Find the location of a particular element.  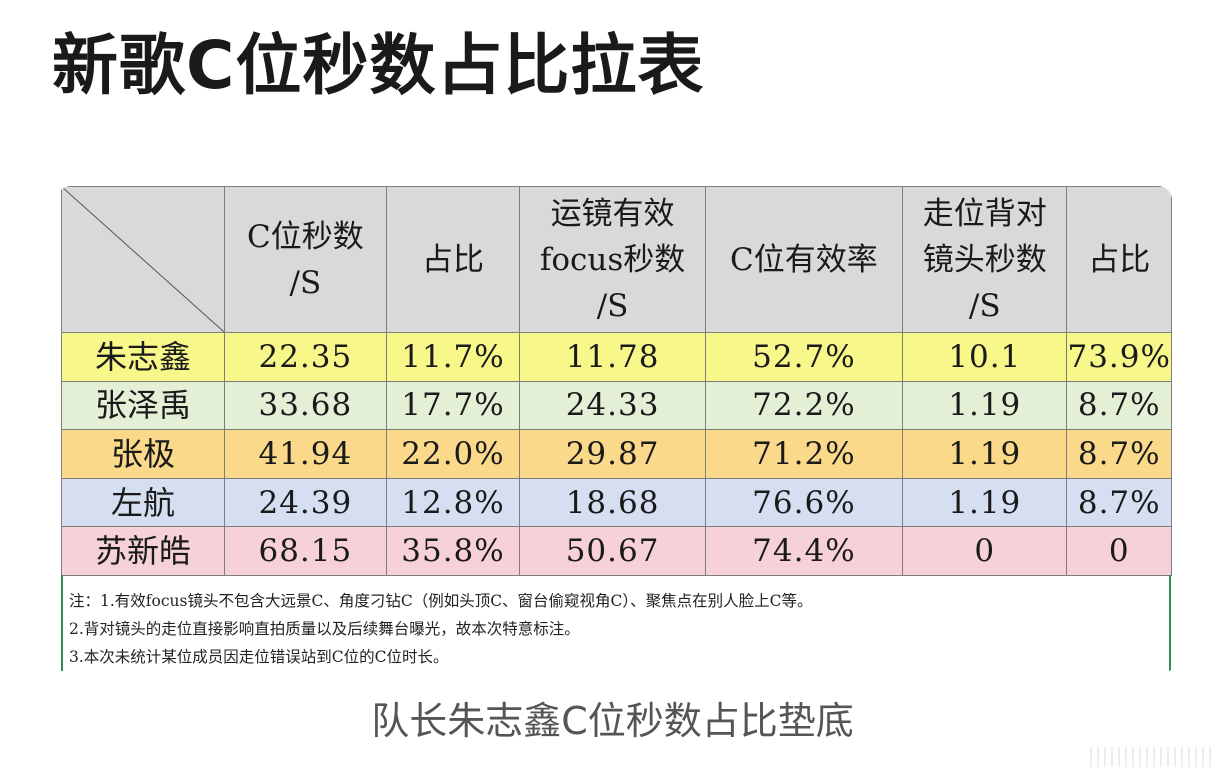

table-cell: 22.0% is located at coordinates (453, 454).